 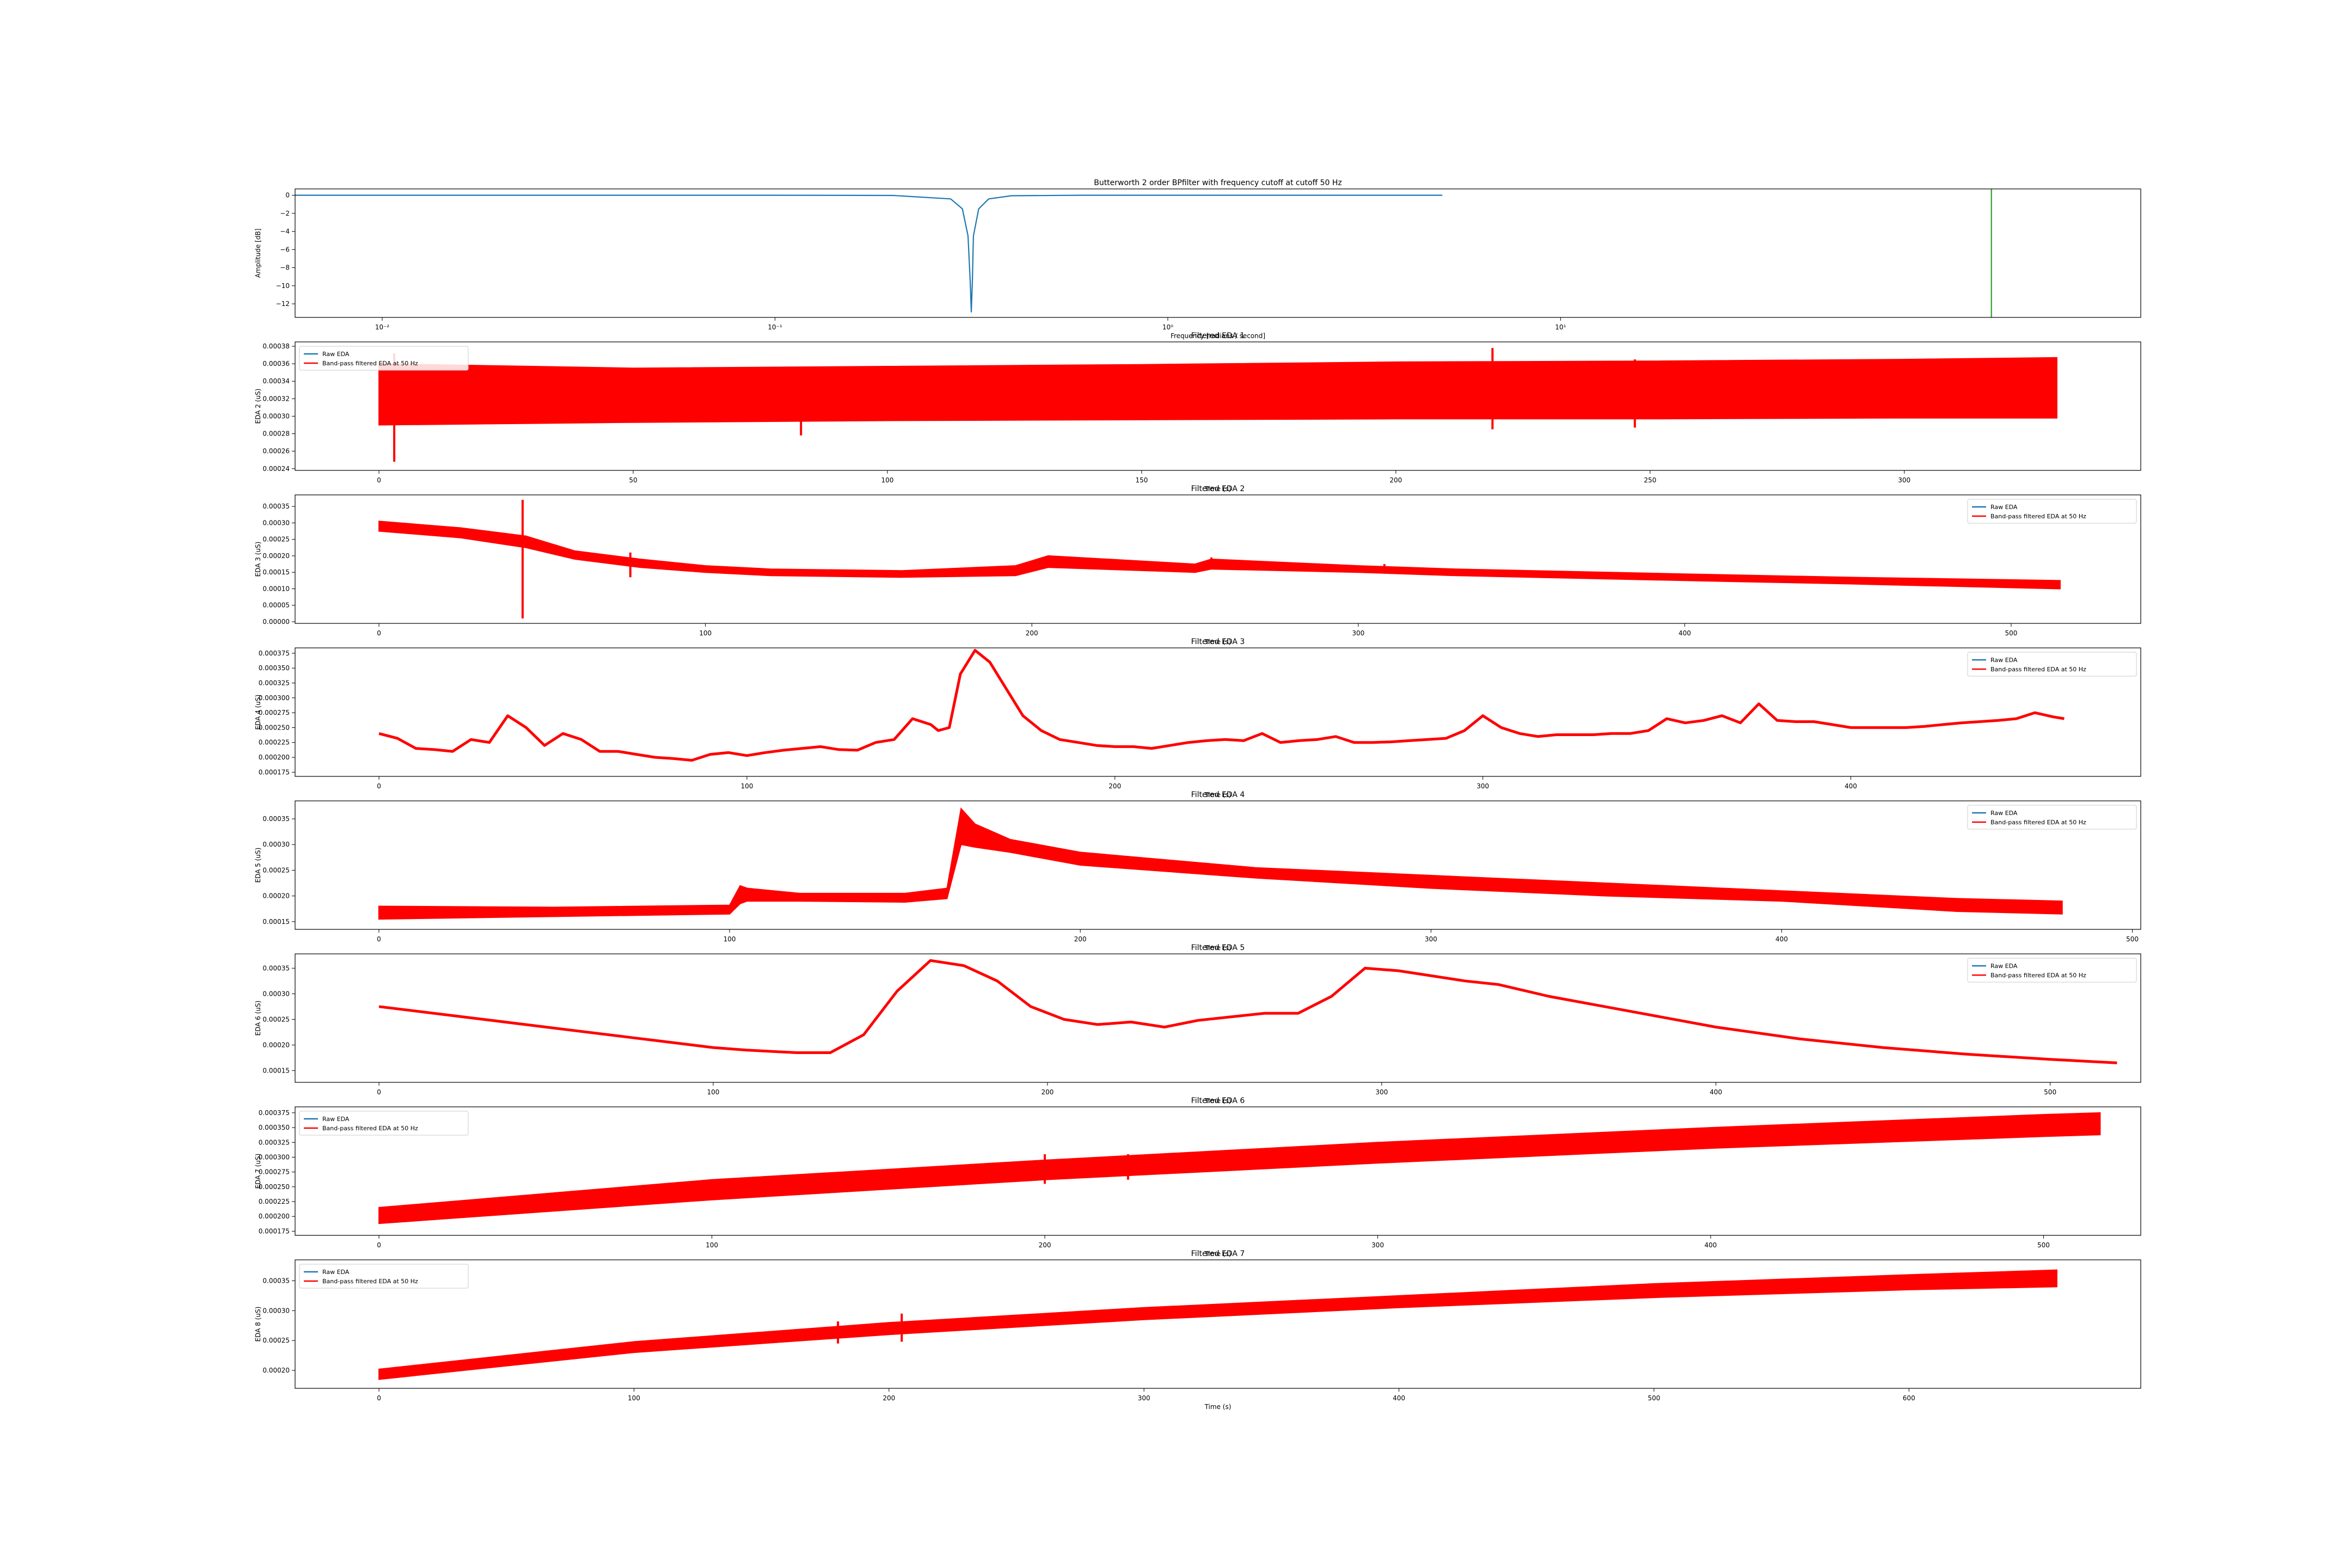 I want to click on x-tick-label: 10¹, so click(x=1560, y=327).